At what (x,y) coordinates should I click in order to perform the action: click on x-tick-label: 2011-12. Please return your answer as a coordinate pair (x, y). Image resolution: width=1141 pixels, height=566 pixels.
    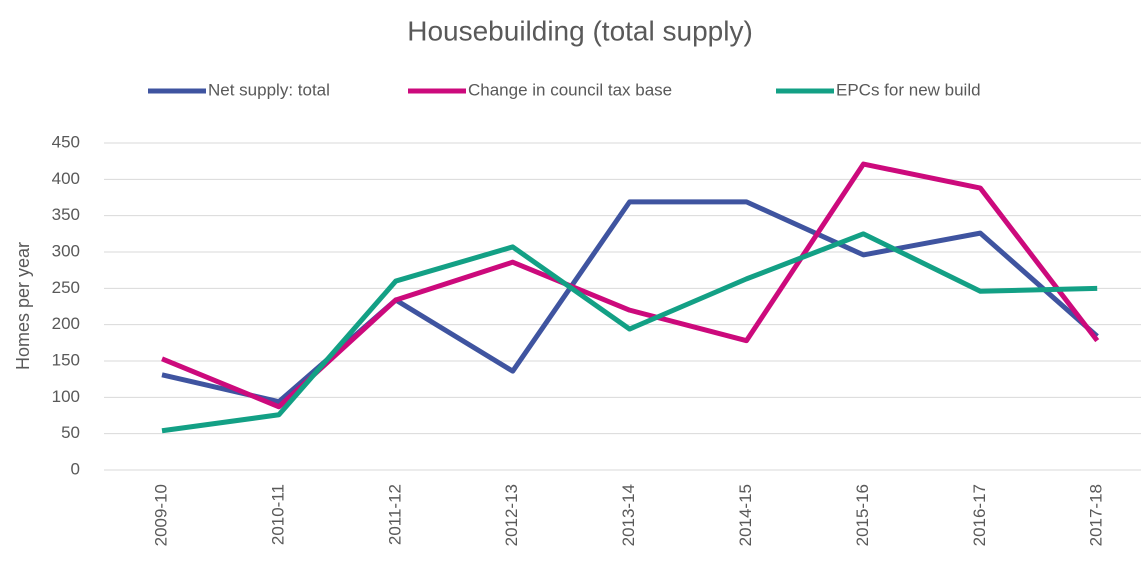
    Looking at the image, I should click on (394, 514).